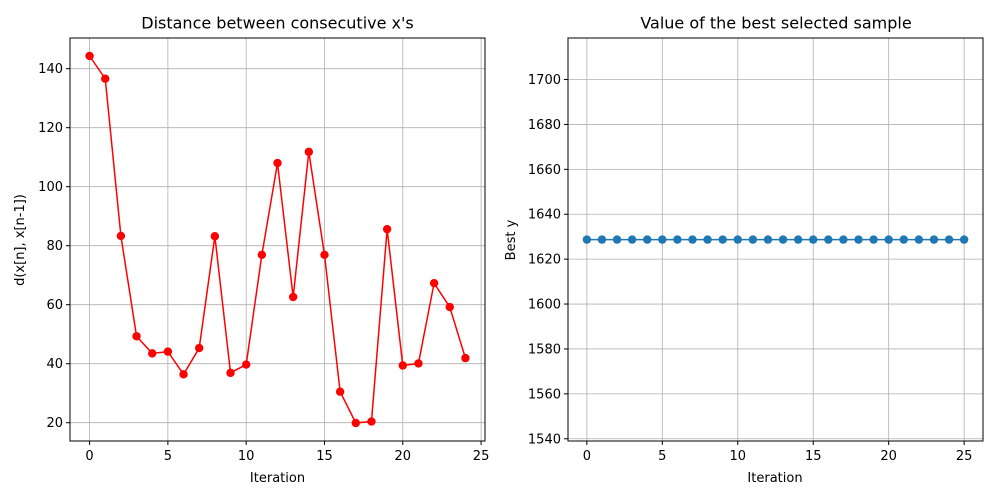 This screenshot has width=1000, height=500. Describe the element at coordinates (50, 128) in the screenshot. I see `y-tick-label: 120` at that location.